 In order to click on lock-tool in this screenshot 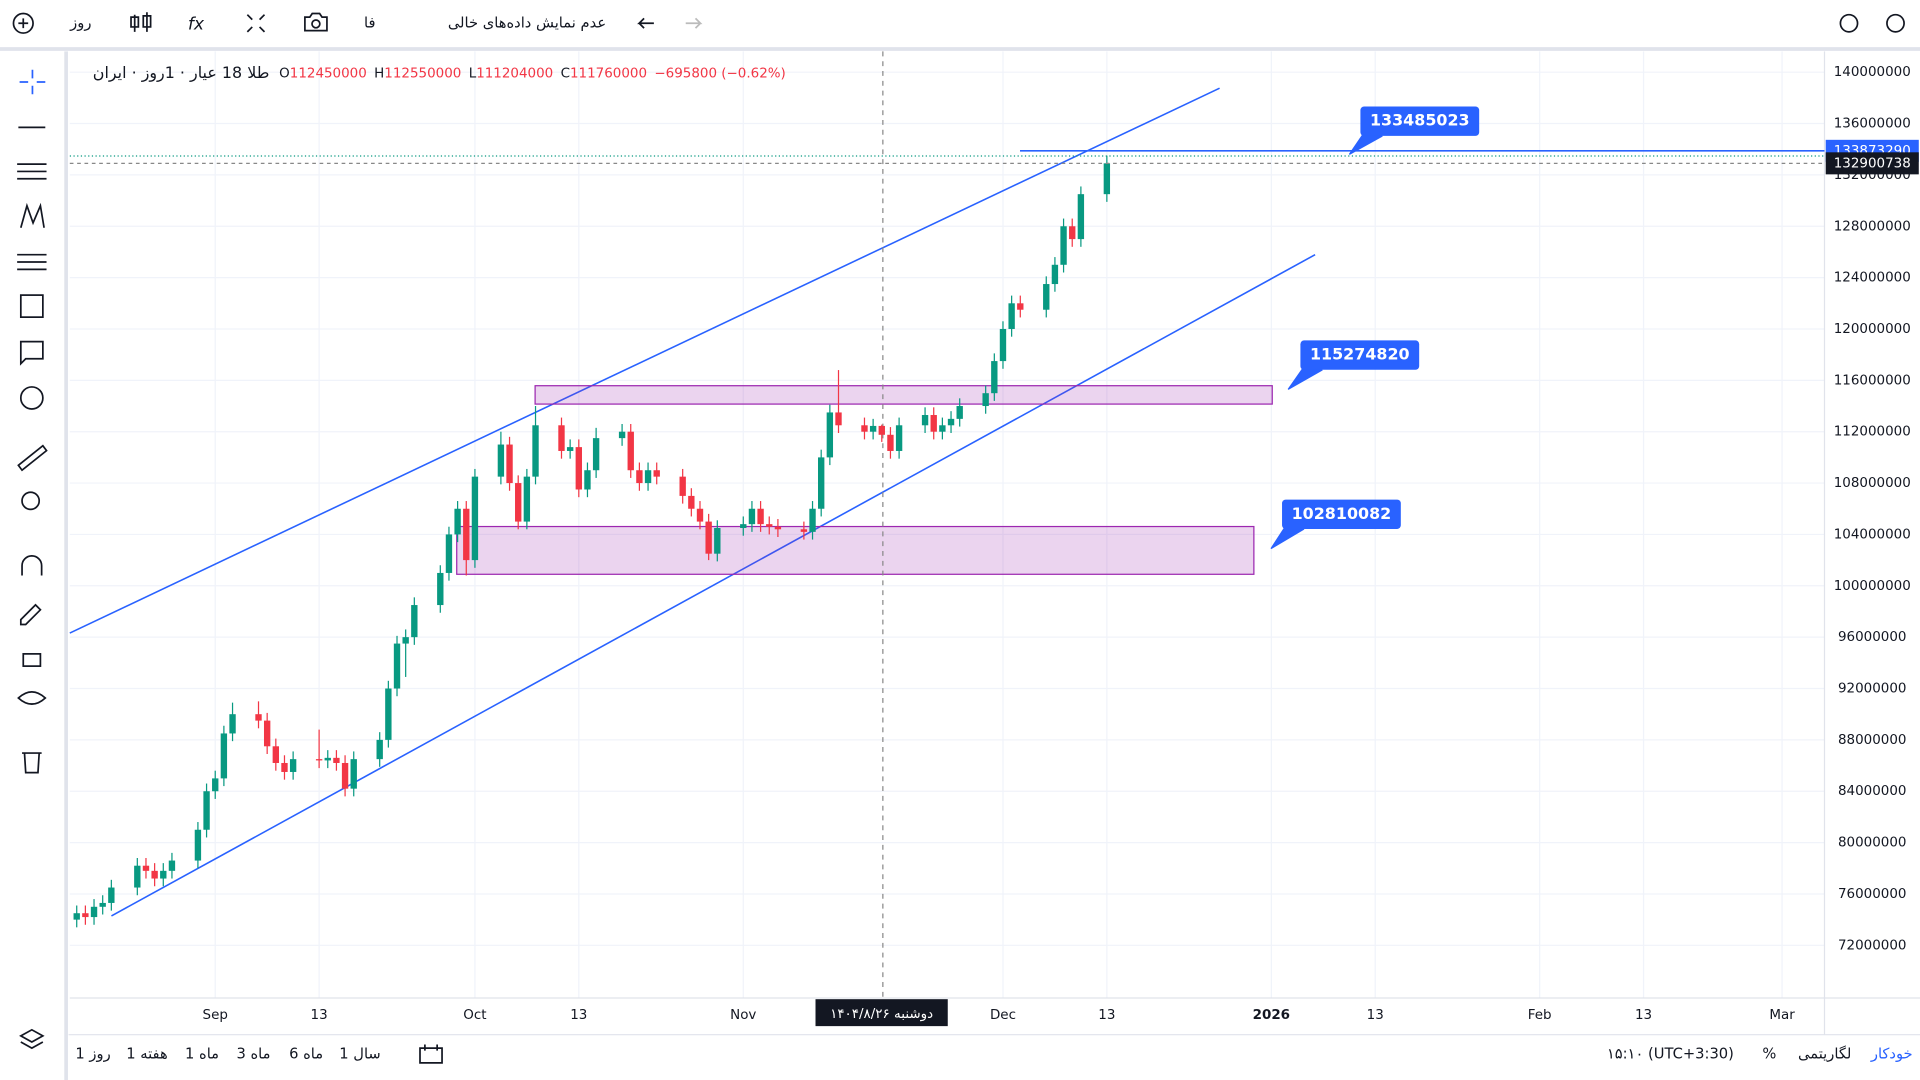, I will do `click(32, 660)`.